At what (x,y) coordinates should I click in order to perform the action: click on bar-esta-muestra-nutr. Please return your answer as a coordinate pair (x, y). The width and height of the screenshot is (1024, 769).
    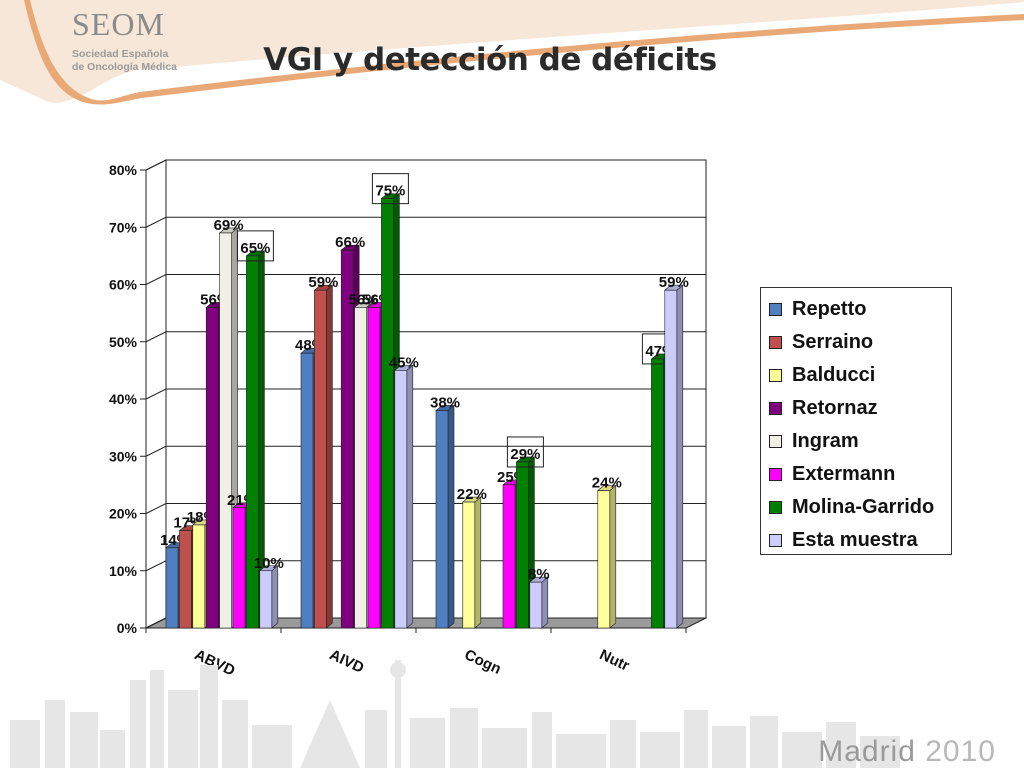
    Looking at the image, I should click on (673, 456).